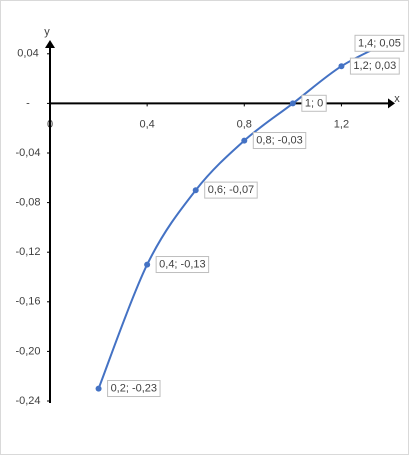  Describe the element at coordinates (341, 124) in the screenshot. I see `x-tick-label: 1,2` at that location.